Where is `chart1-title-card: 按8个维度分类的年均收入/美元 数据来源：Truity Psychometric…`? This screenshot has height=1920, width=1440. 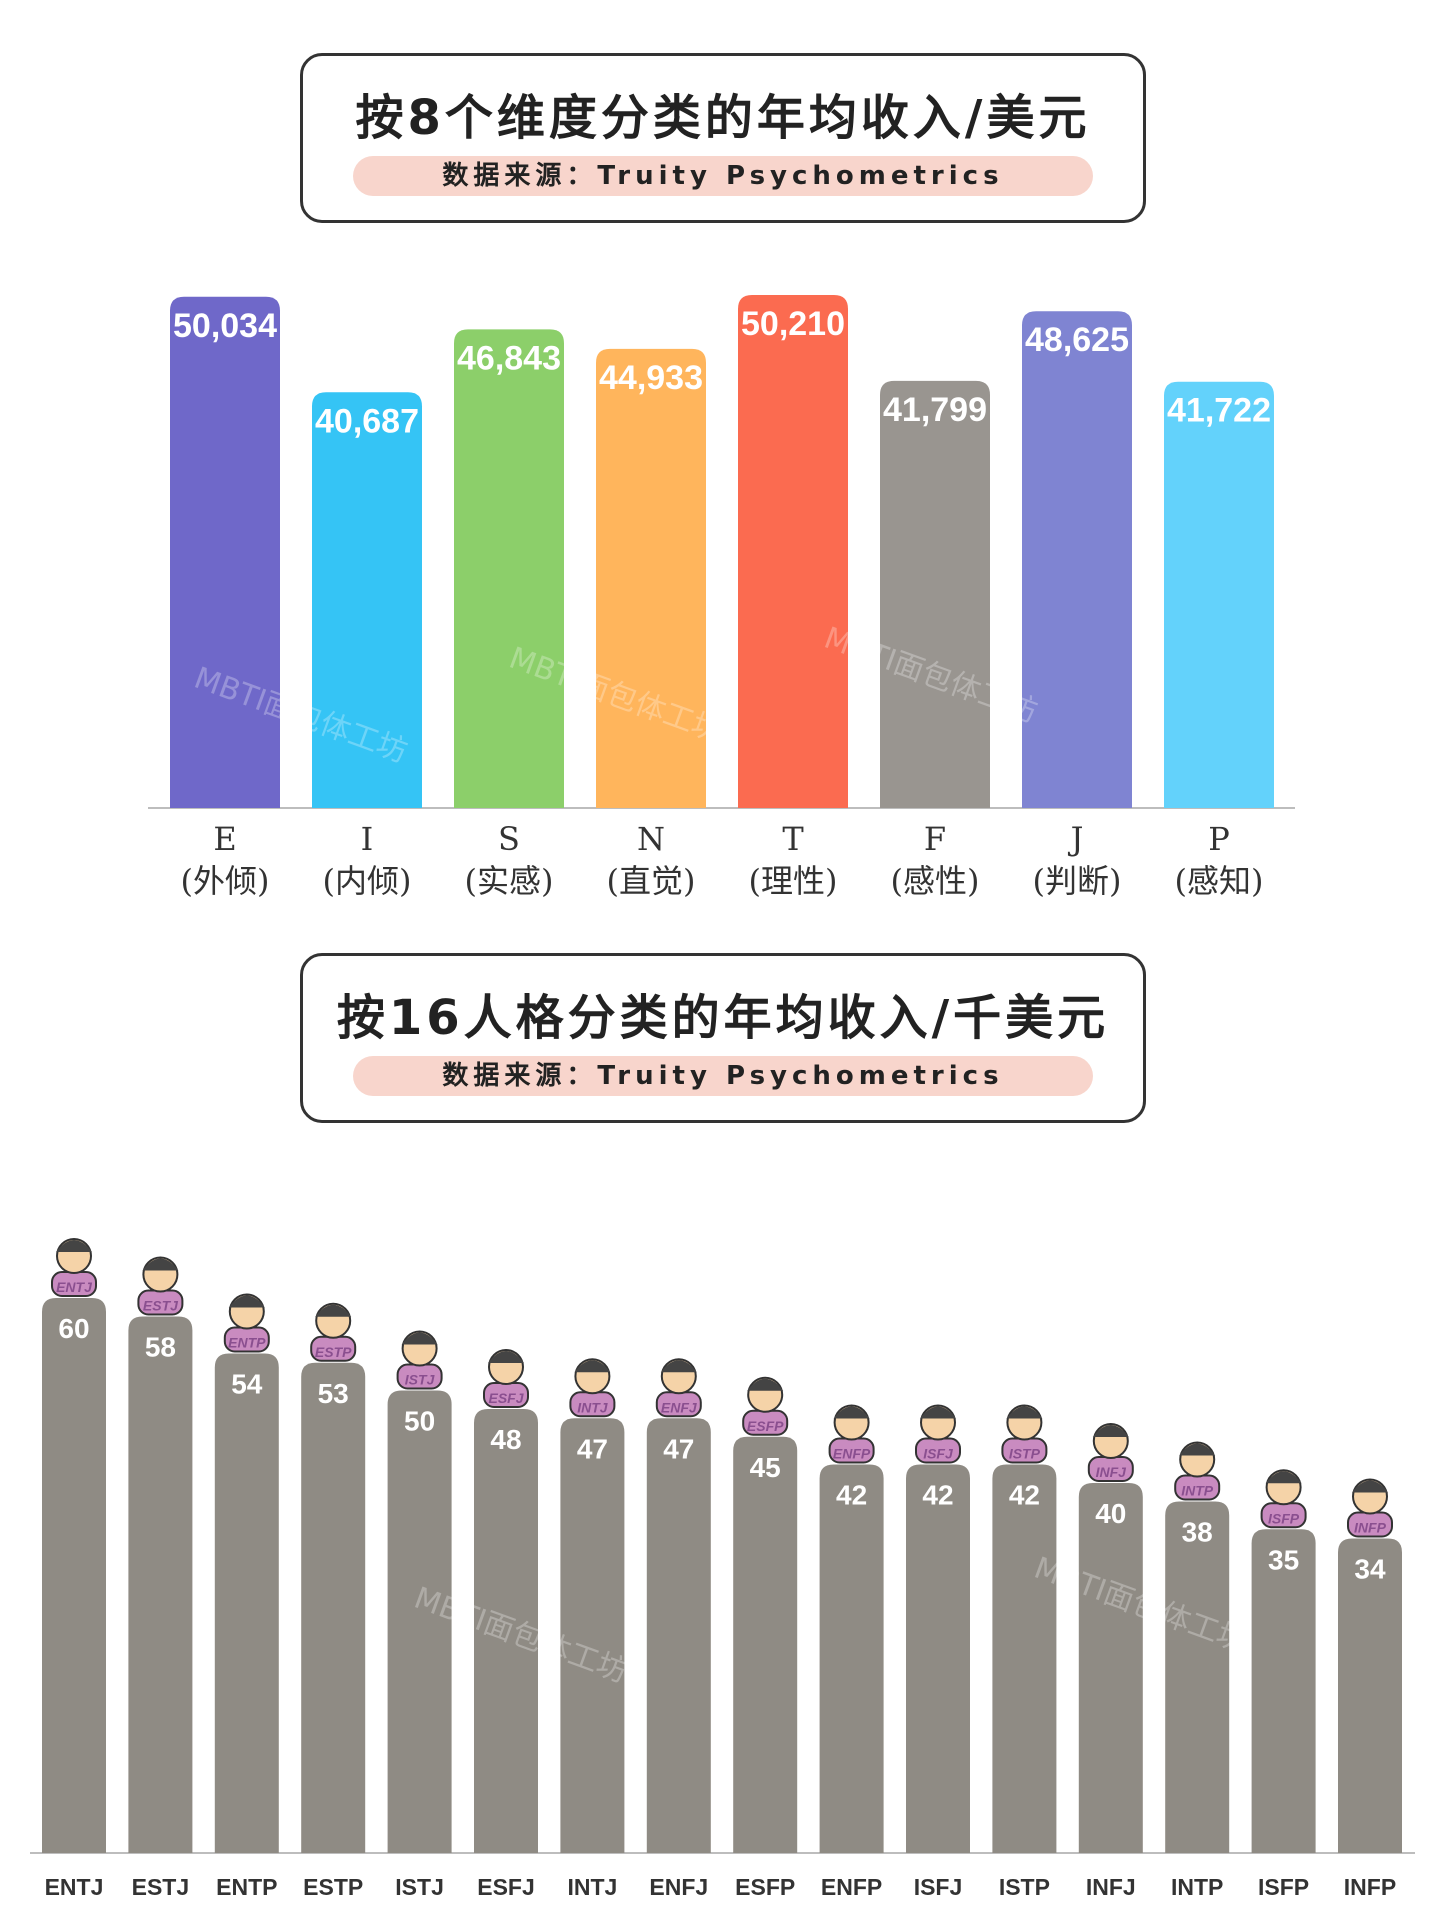
chart1-title-card: 按8个维度分类的年均收入/美元 数据来源：Truity Psychometric… is located at coordinates (723, 138).